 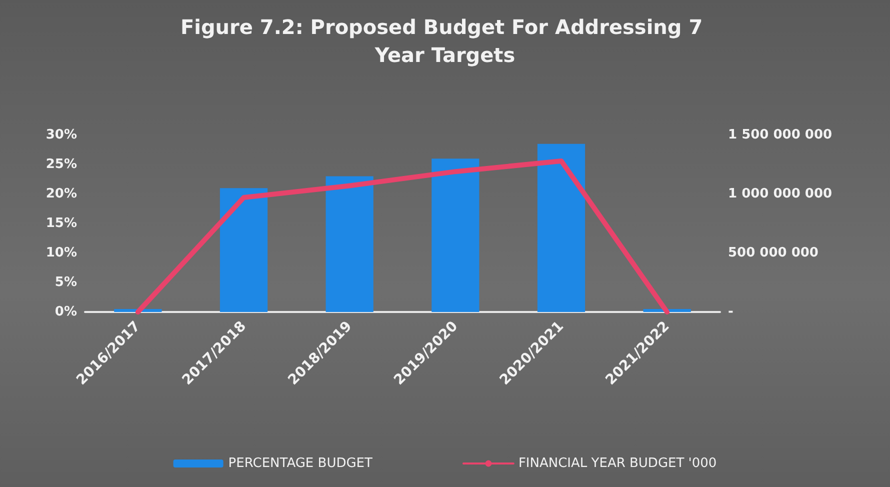 What do you see at coordinates (61, 194) in the screenshot?
I see `y-tick-label: 20%` at bounding box center [61, 194].